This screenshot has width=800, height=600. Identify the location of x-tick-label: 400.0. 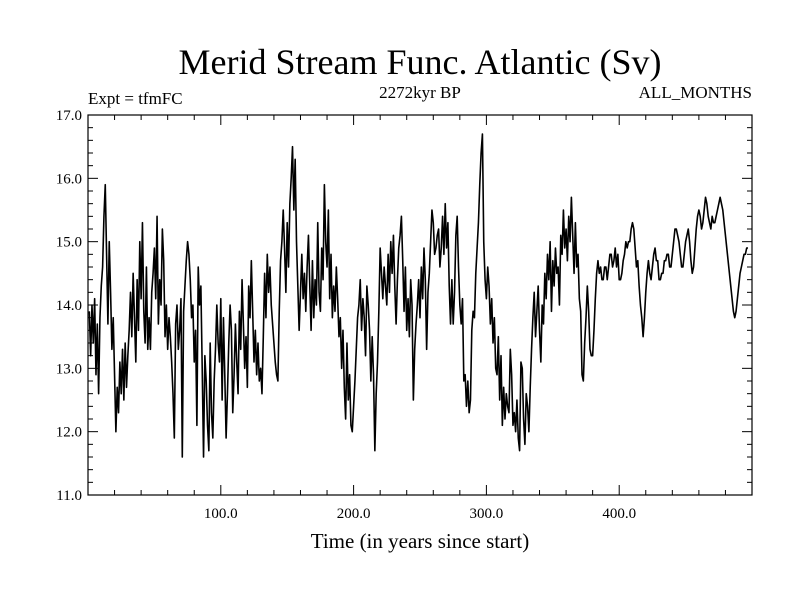
(619, 514).